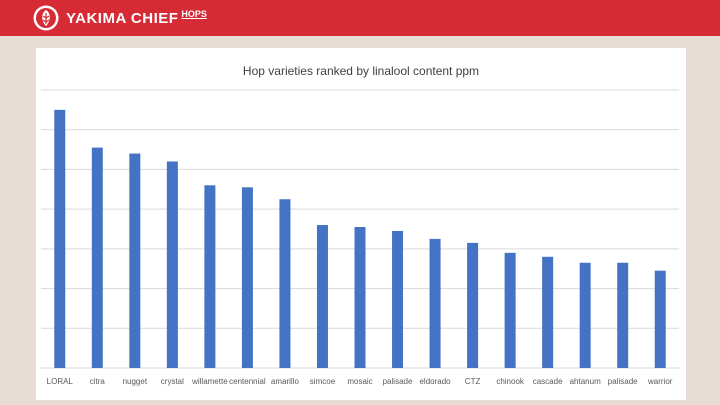  Describe the element at coordinates (209, 381) in the screenshot. I see `x-tick-label: willamette` at that location.